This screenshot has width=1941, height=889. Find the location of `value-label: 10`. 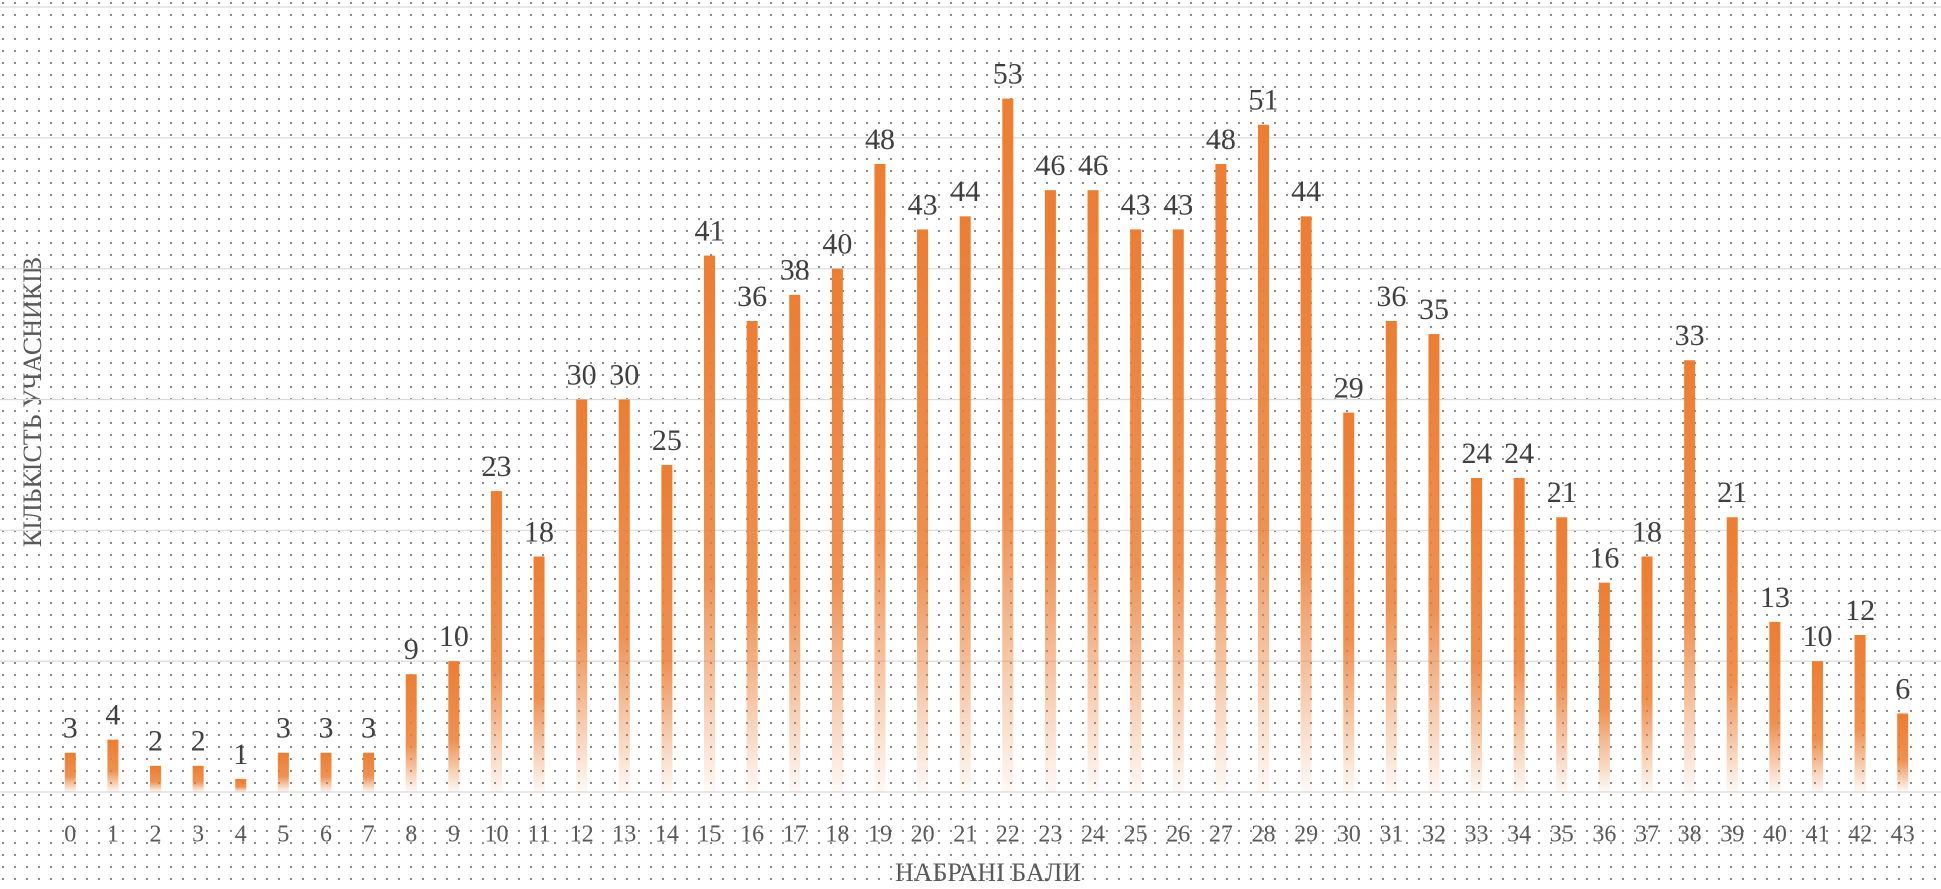

value-label: 10 is located at coordinates (1817, 636).